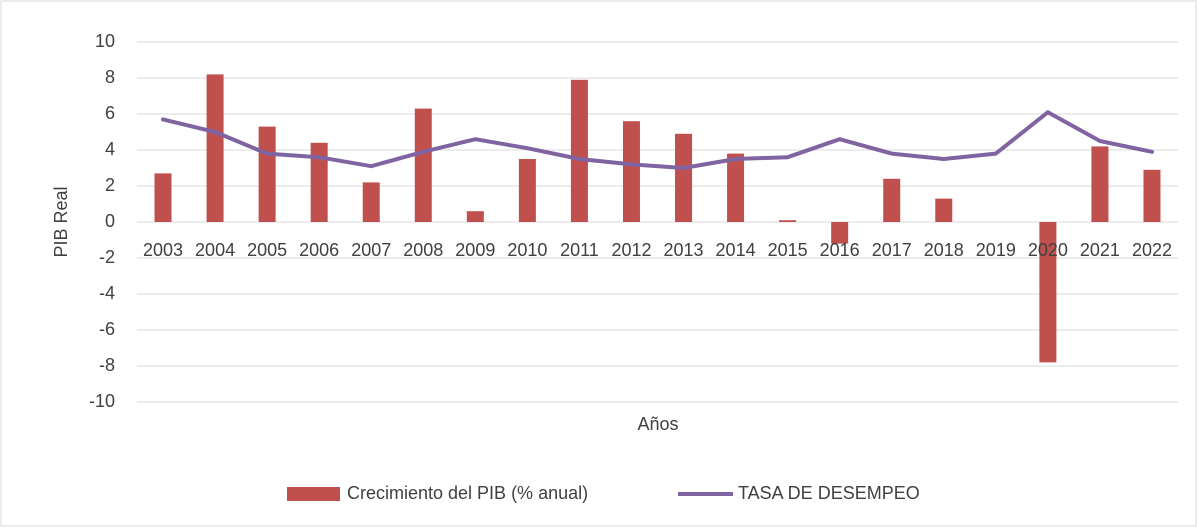 Image resolution: width=1197 pixels, height=527 pixels. Describe the element at coordinates (215, 250) in the screenshot. I see `x-tick-label: 2004` at that location.